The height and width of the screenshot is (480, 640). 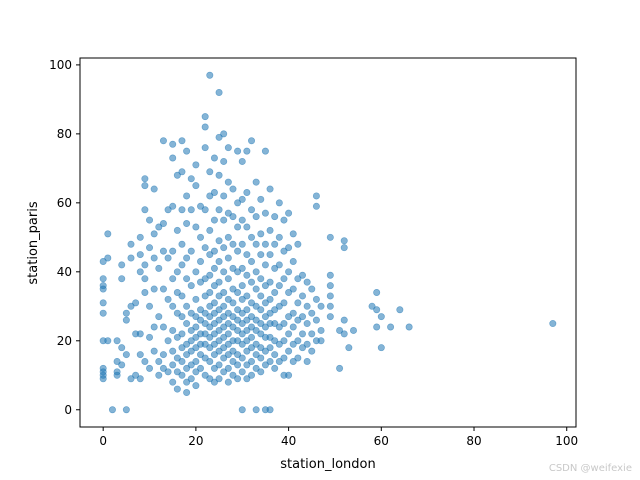 I want to click on x-axis-title: station_london, so click(x=328, y=464).